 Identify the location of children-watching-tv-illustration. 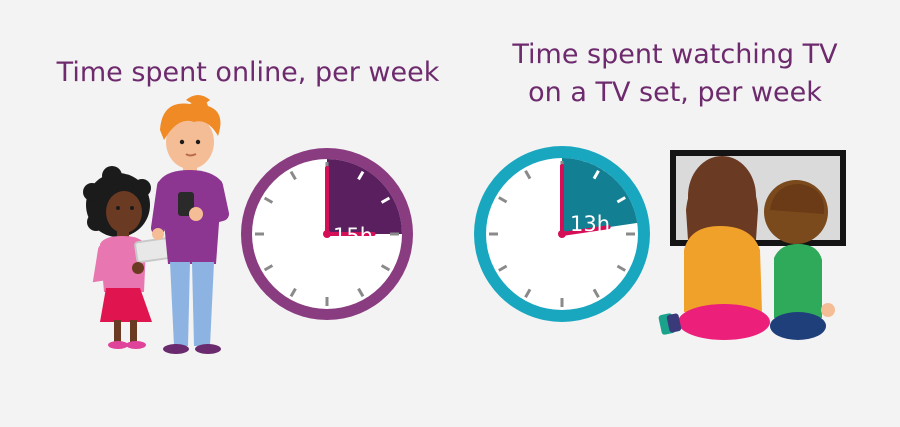
(752, 245).